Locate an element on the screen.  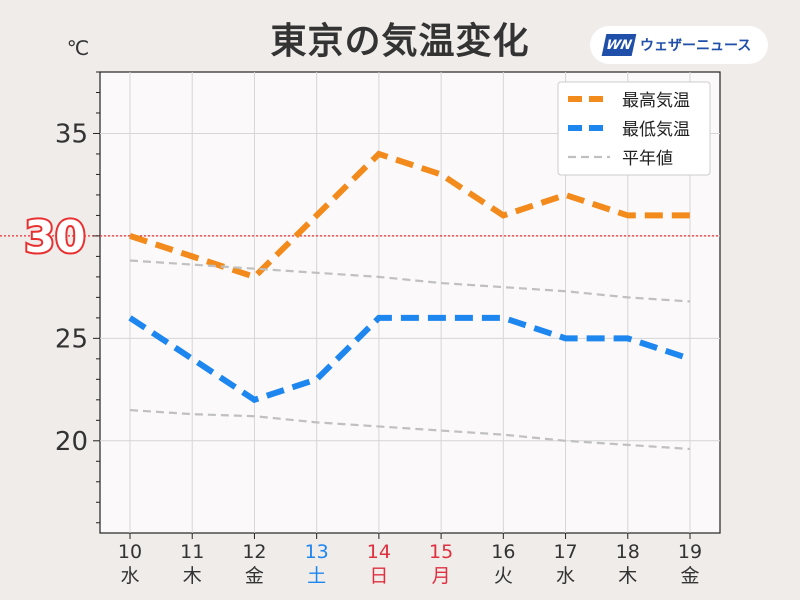
series-line-normal_low is located at coordinates (410, 429).